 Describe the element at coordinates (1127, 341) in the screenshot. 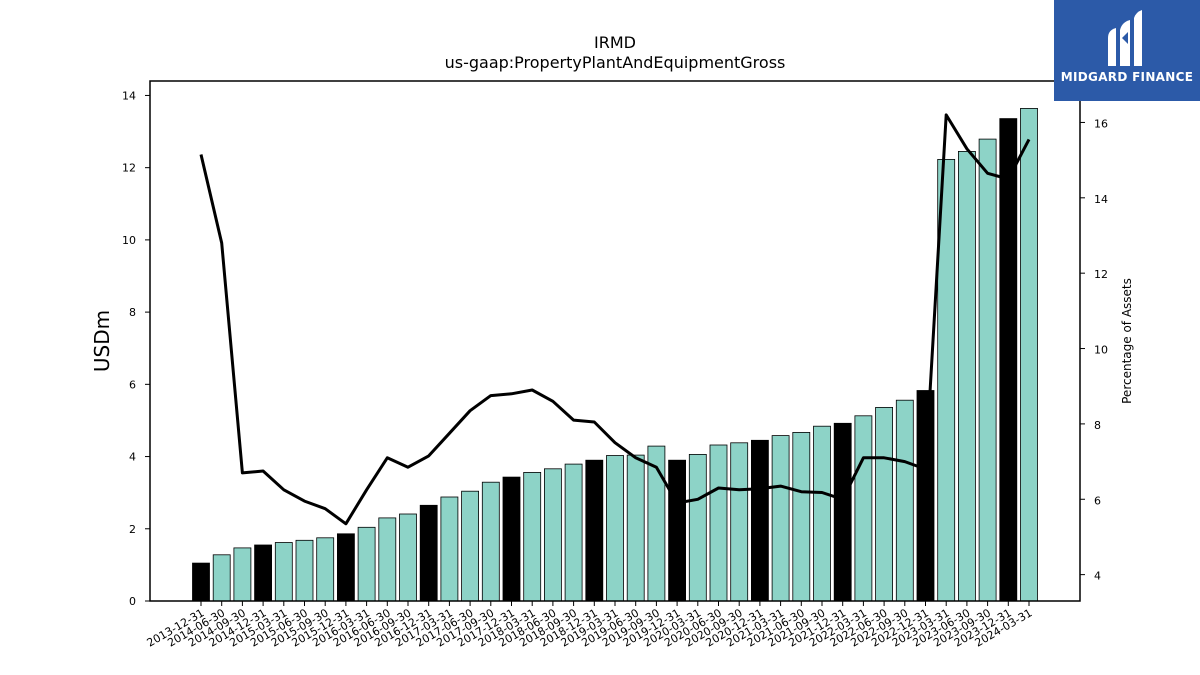

I see `y-axis-label-right: Percentage of Assets` at that location.